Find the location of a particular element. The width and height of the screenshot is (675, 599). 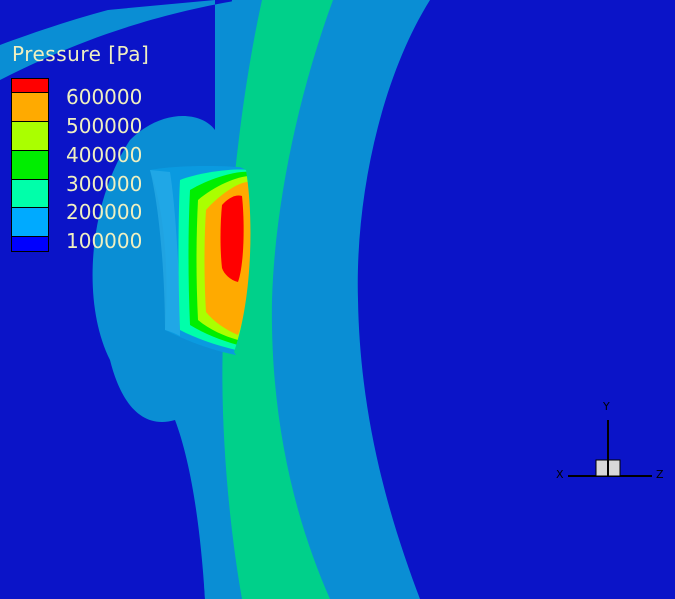

axis-x-label: X is located at coordinates (560, 474).